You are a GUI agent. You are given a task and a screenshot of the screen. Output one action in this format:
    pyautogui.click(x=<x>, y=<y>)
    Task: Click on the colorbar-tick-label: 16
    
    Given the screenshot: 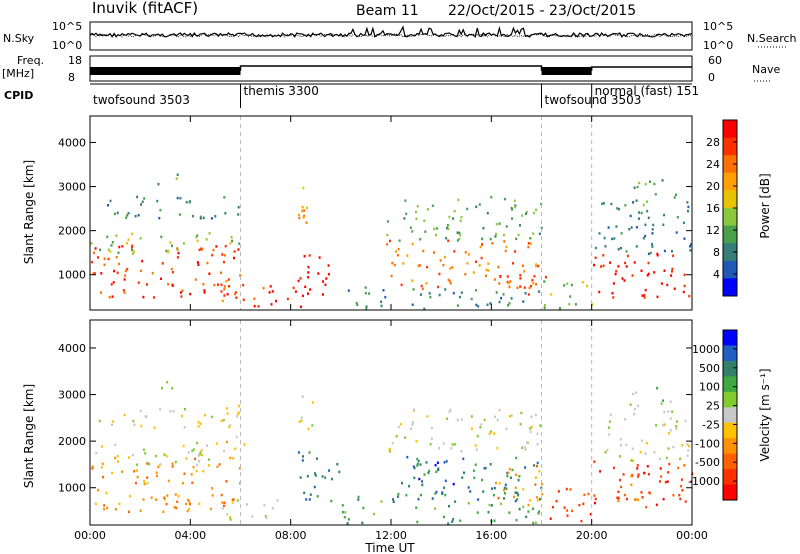 What is the action you would take?
    pyautogui.click(x=713, y=208)
    